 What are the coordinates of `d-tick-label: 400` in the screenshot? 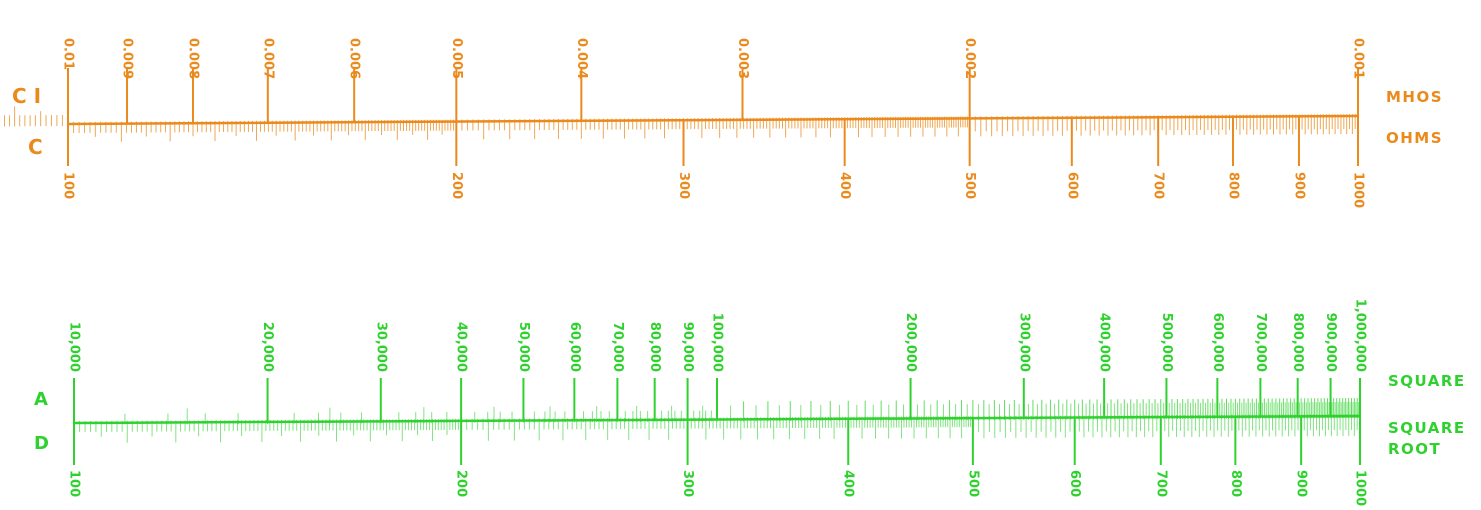 It's located at (848, 483).